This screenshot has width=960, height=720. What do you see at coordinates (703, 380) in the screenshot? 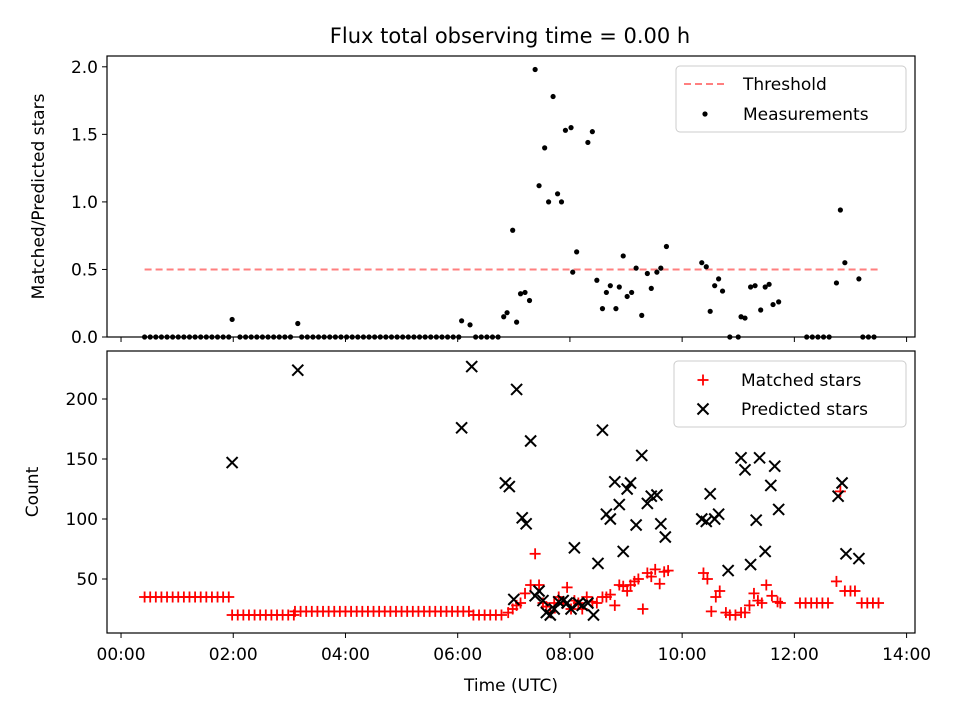
I see `legend-plus-marker` at bounding box center [703, 380].